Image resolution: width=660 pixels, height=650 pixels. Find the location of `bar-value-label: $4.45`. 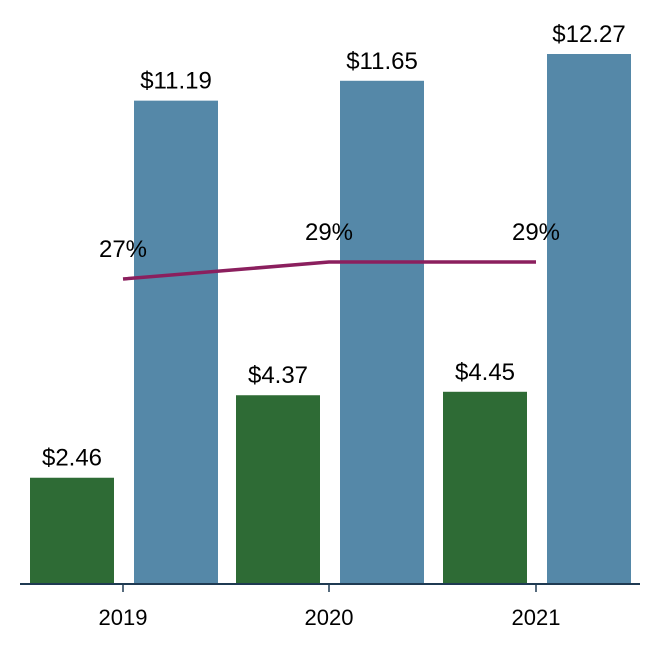

bar-value-label: $4.45 is located at coordinates (485, 372).